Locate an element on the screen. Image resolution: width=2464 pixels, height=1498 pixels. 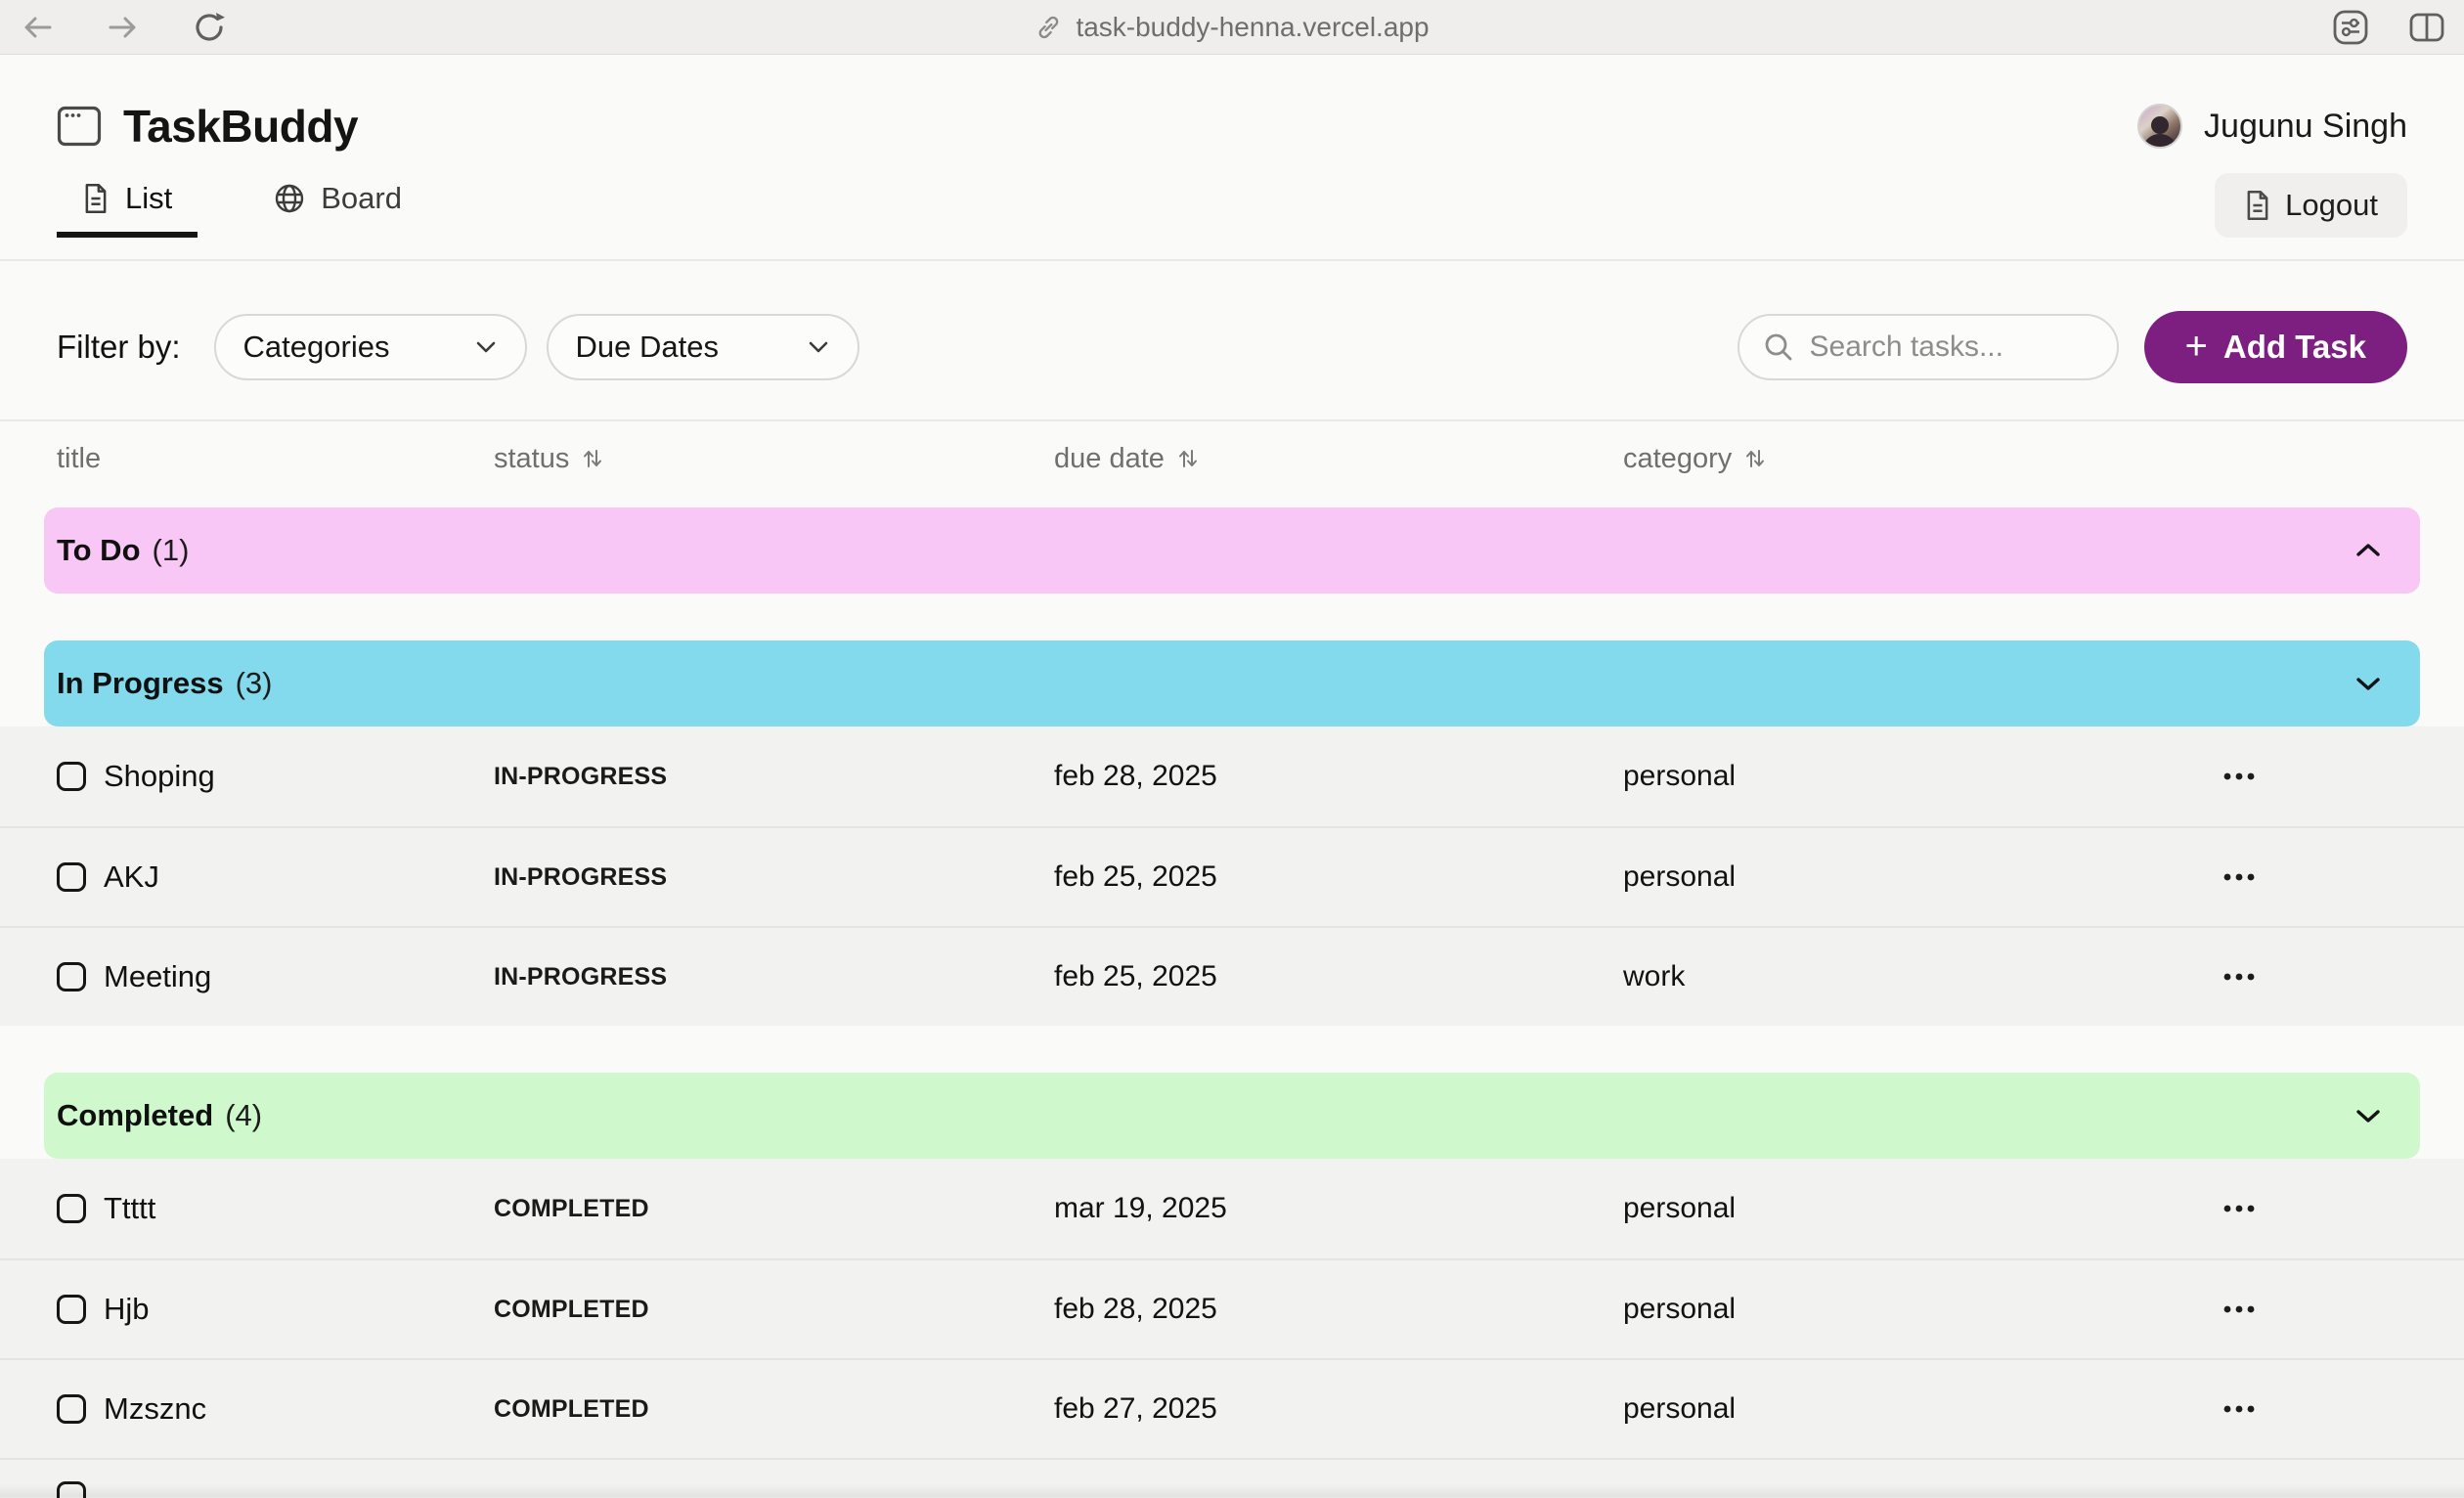
due-dates-dropdown-value: Due Dates is located at coordinates (647, 347).